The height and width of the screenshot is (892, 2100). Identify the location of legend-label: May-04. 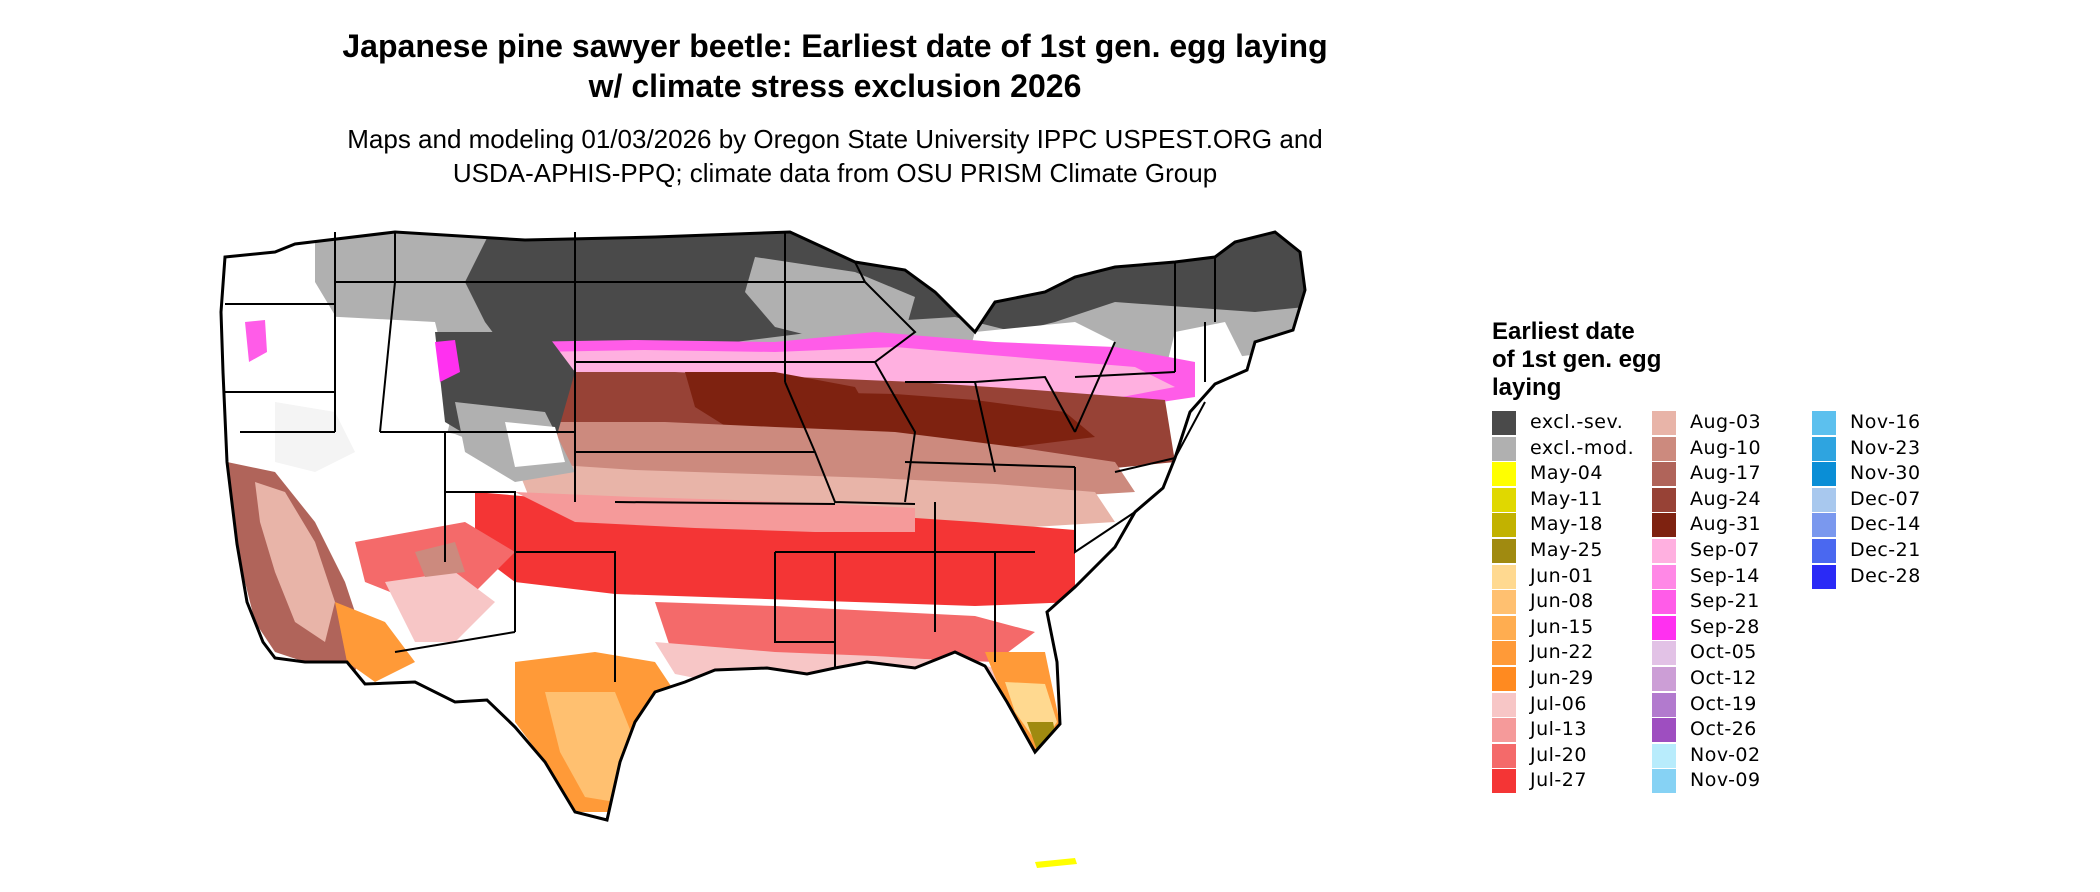
(1566, 473).